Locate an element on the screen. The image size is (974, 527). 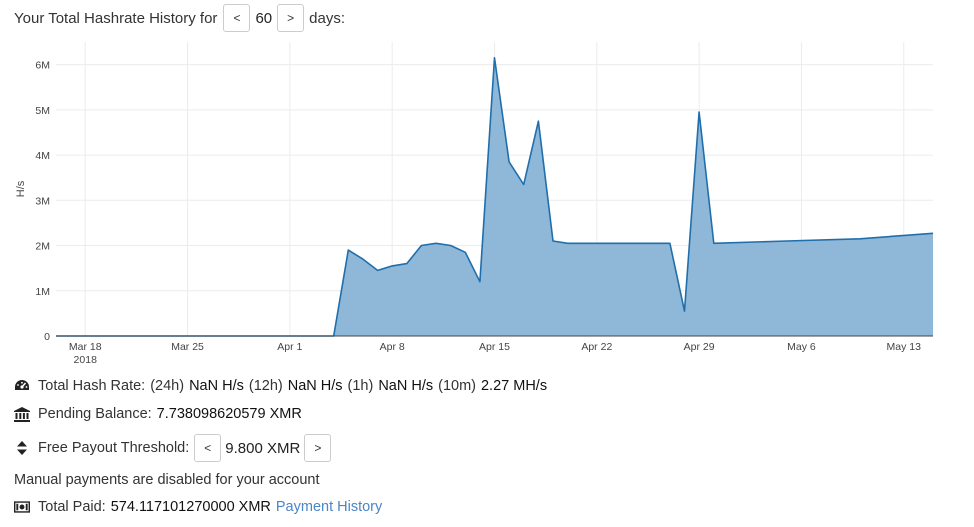
hash-24h-period: (24h) is located at coordinates (167, 386).